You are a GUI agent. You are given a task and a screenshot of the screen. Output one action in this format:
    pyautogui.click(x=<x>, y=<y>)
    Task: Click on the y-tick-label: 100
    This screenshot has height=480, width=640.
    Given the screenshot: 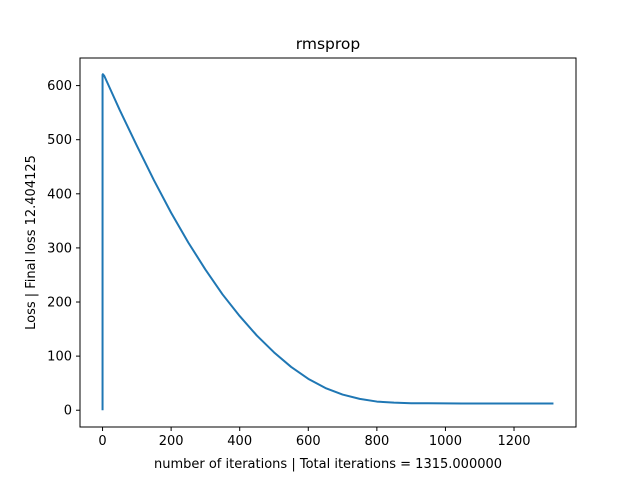 What is the action you would take?
    pyautogui.click(x=59, y=357)
    